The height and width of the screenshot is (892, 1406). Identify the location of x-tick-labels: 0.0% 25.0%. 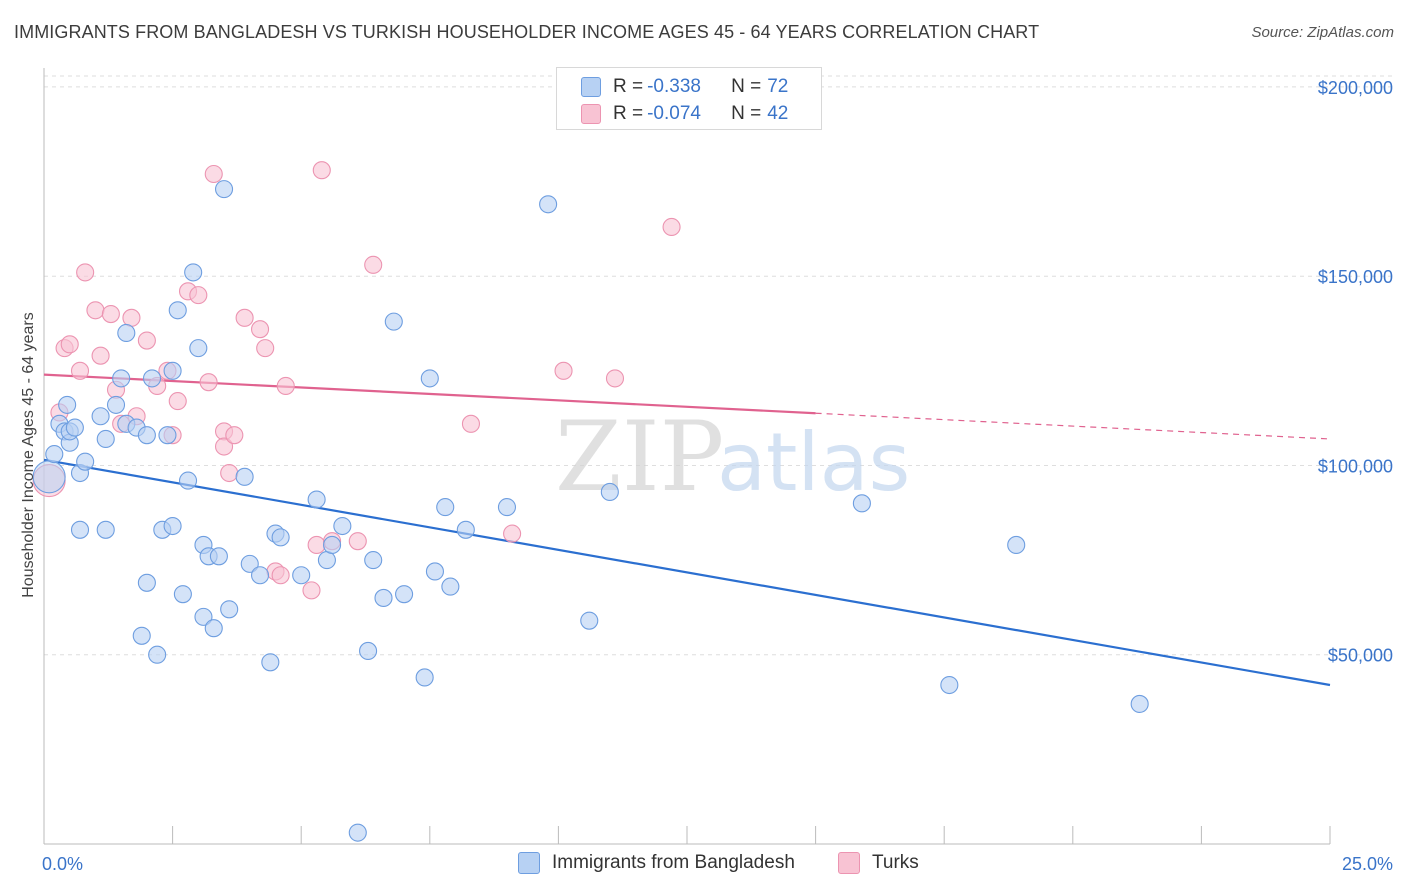
(717, 864).